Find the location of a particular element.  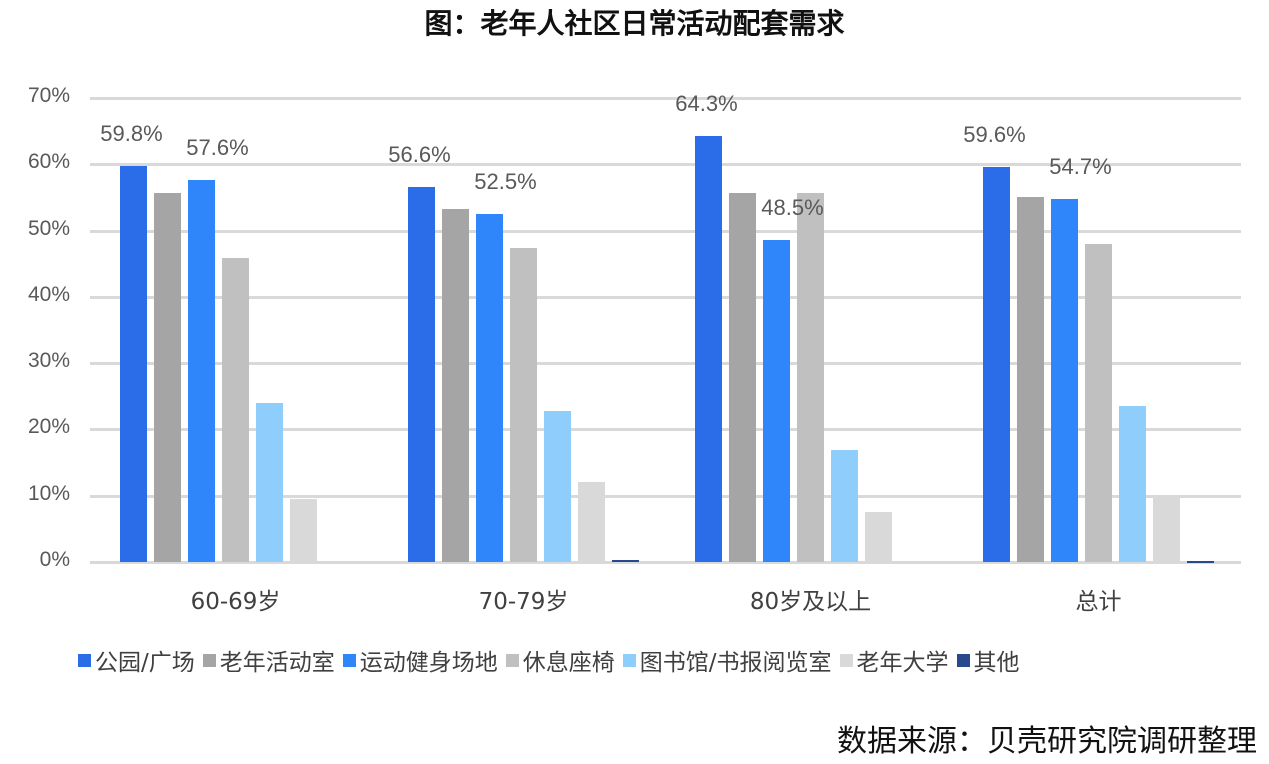

legend-item: 休息座椅 is located at coordinates (560, 660).